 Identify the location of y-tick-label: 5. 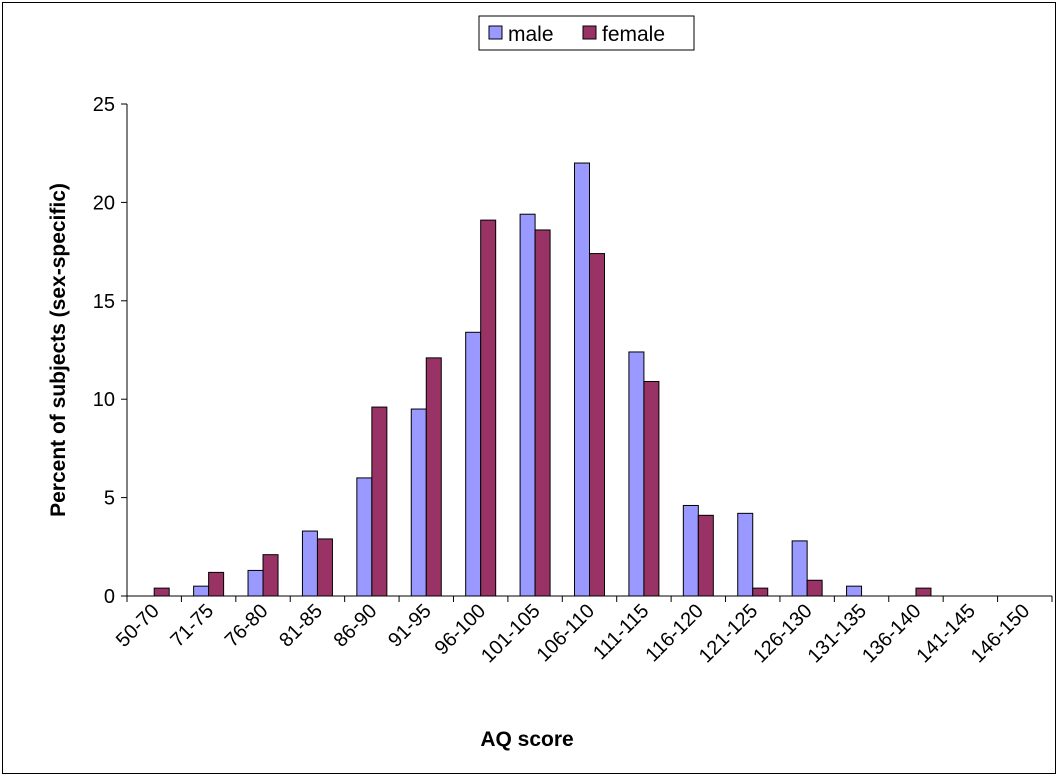
(109, 499).